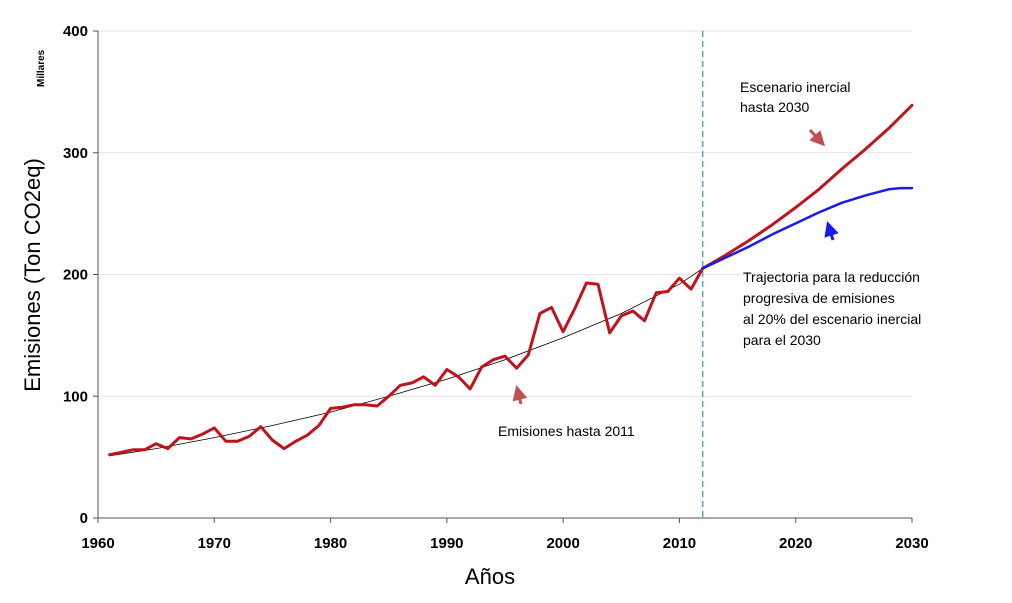 The width and height of the screenshot is (1012, 603). Describe the element at coordinates (782, 340) in the screenshot. I see `annotation-reduction-line-4: para el 2030` at that location.